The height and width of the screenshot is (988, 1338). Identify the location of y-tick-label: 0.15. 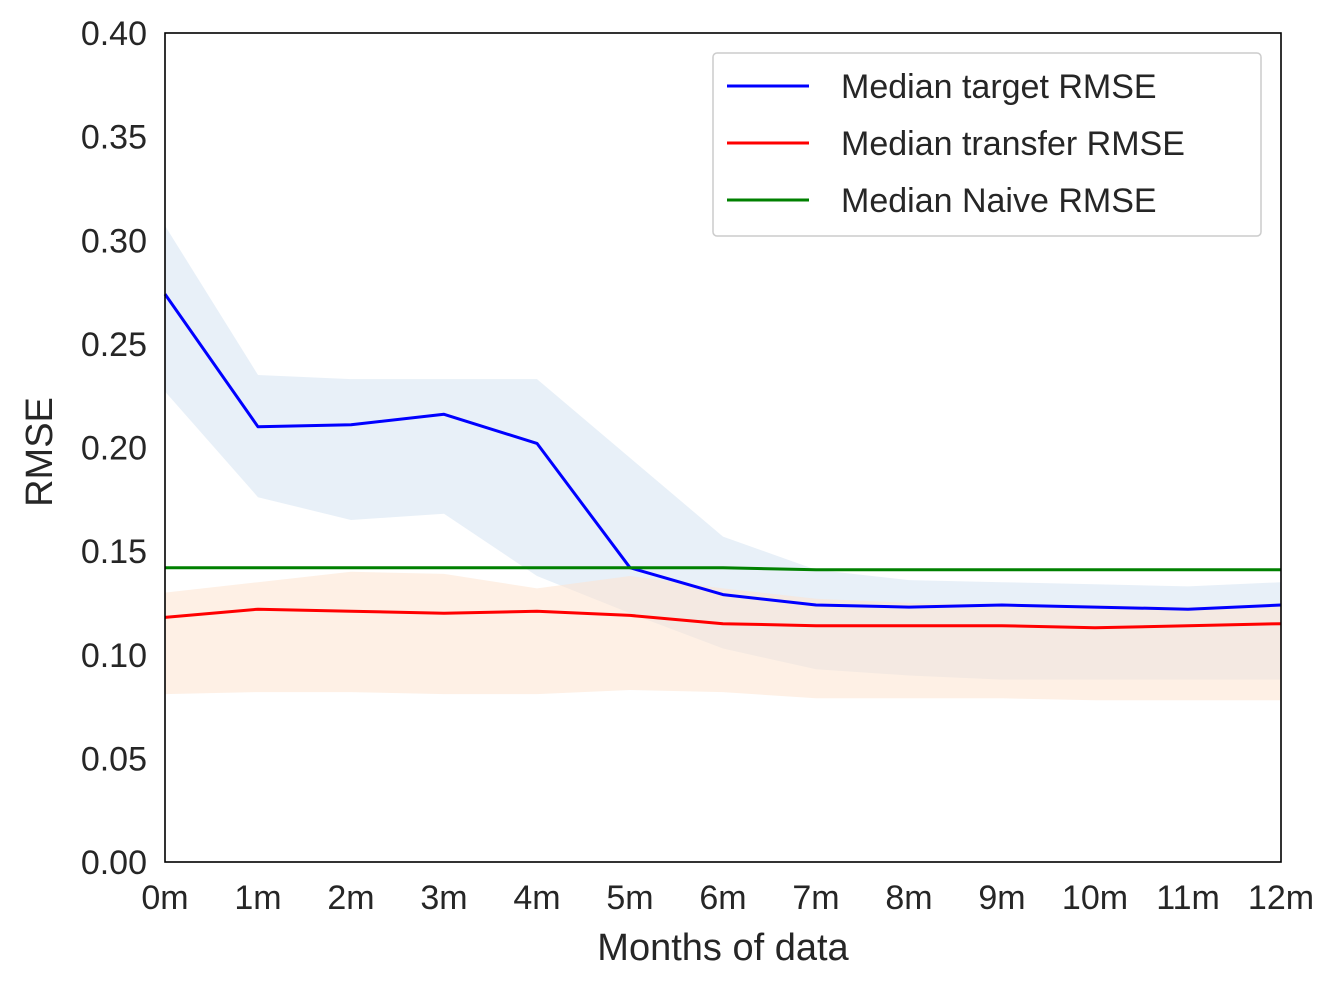
(114, 552).